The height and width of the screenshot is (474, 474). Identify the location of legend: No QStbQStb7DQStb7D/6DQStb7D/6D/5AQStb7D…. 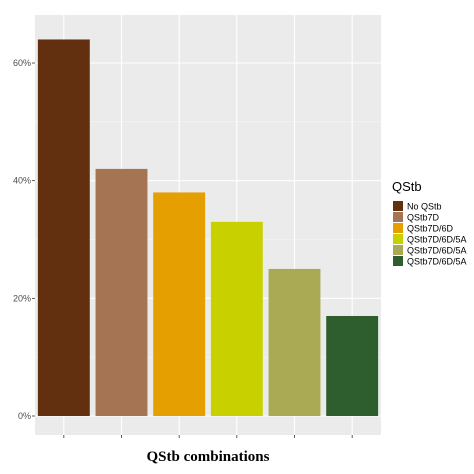
(430, 234).